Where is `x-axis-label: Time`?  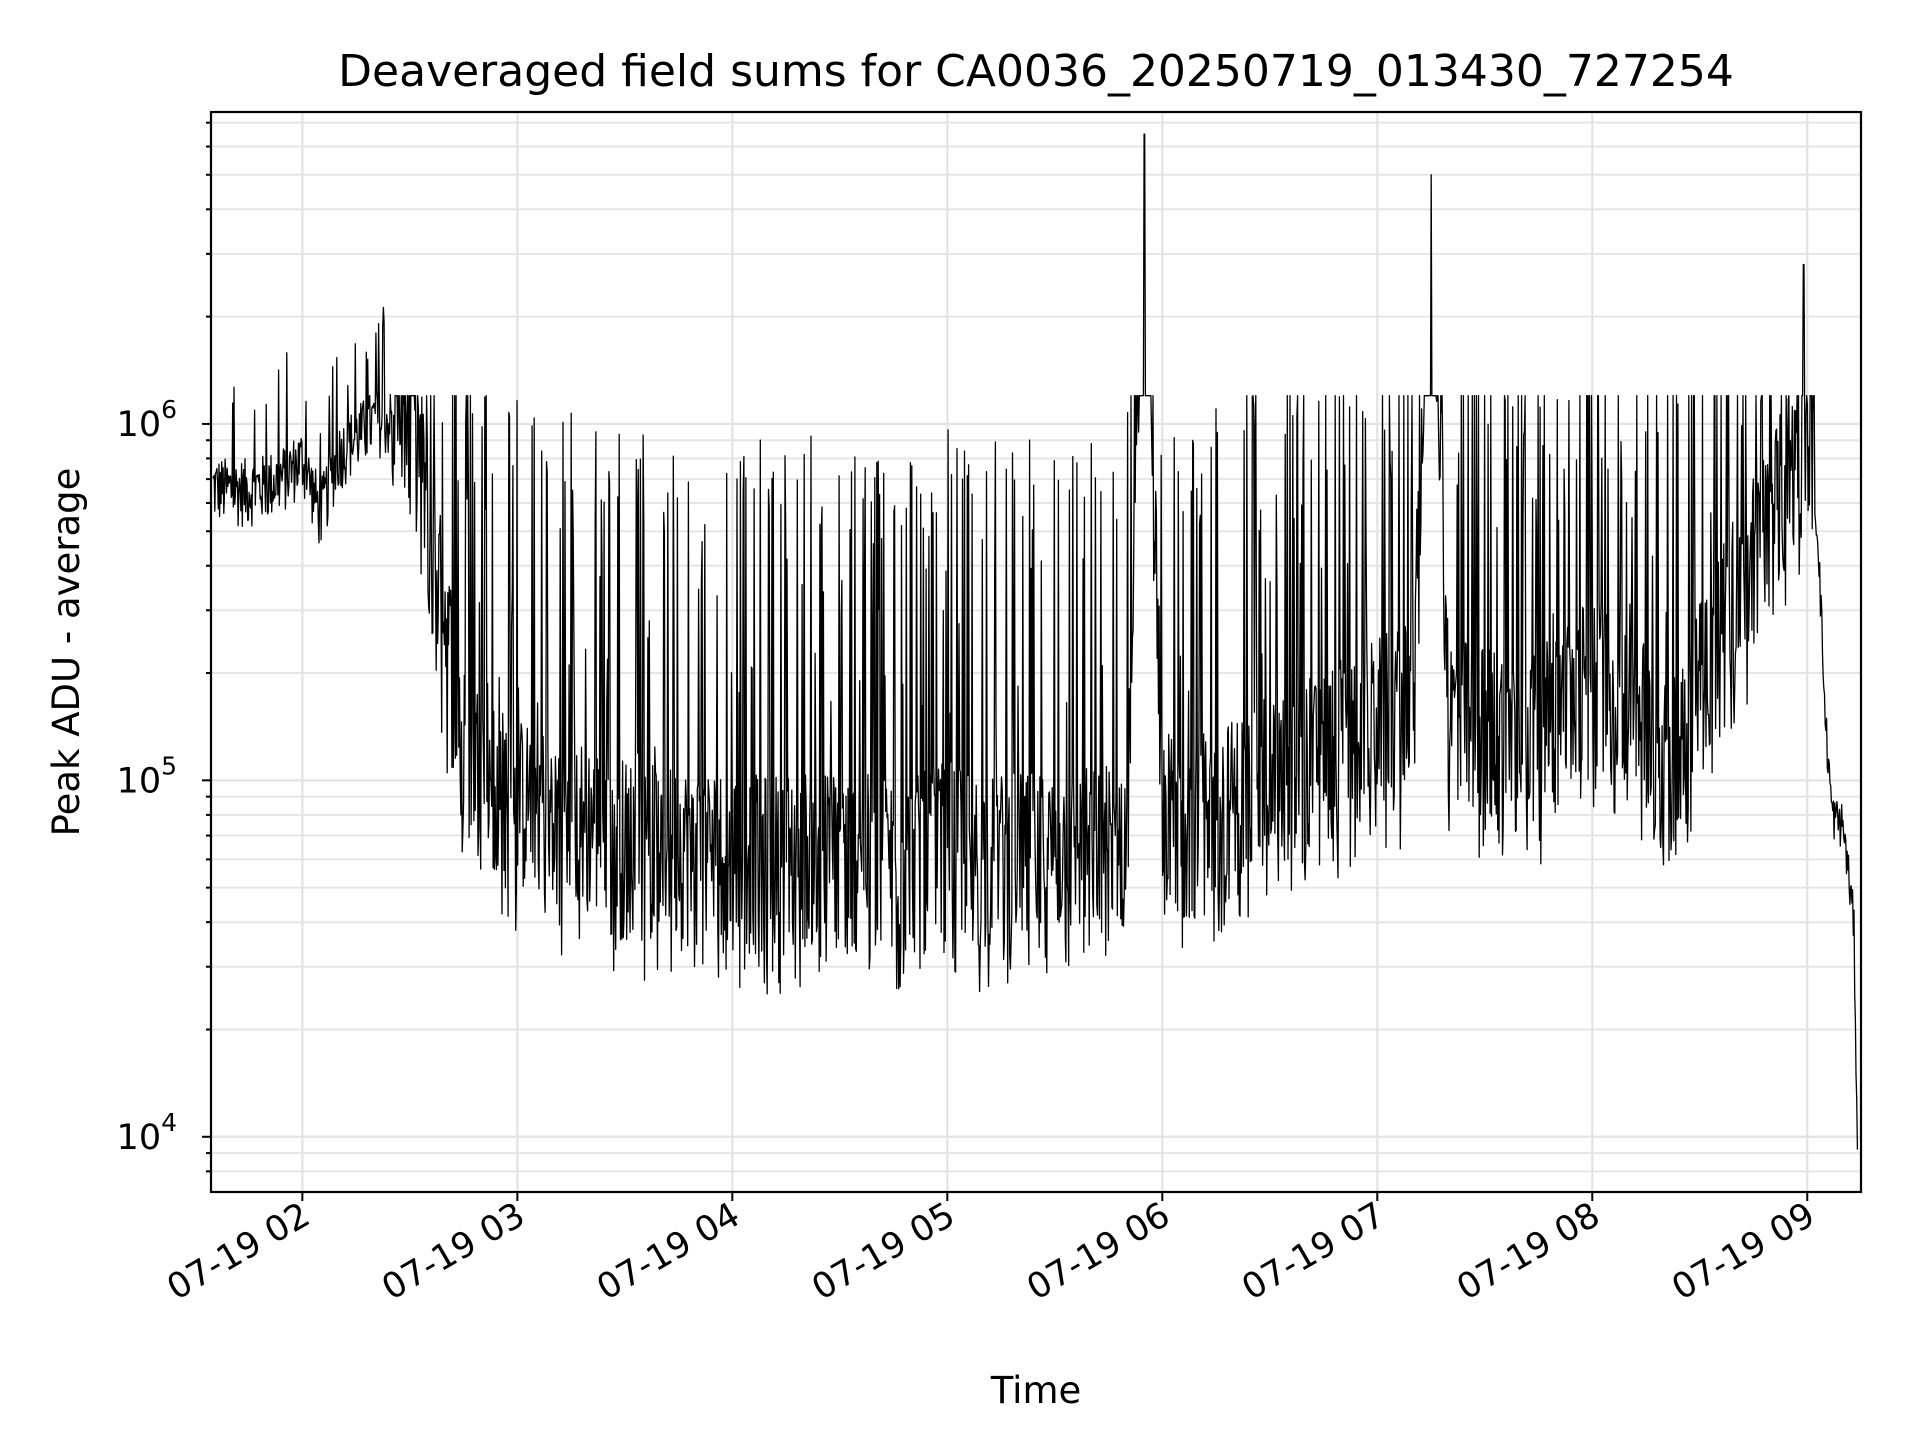
x-axis-label: Time is located at coordinates (1036, 1390).